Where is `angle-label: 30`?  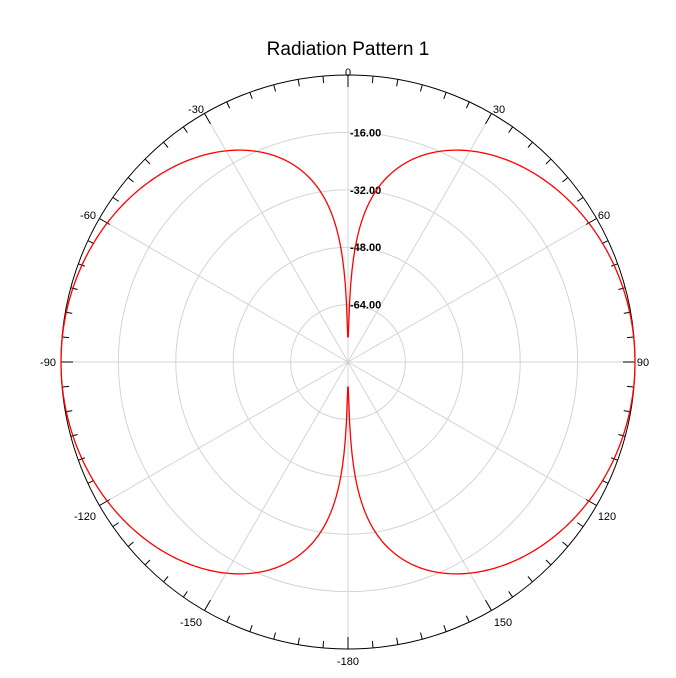
angle-label: 30 is located at coordinates (499, 110).